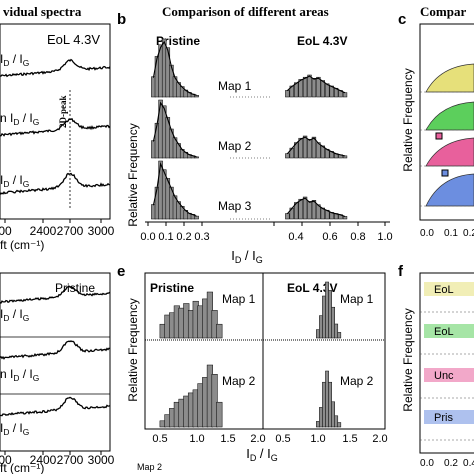  Describe the element at coordinates (437, 131) in the screenshot. I see `panel-c: Relative Frequency 0.0 0.1 0.2` at that location.